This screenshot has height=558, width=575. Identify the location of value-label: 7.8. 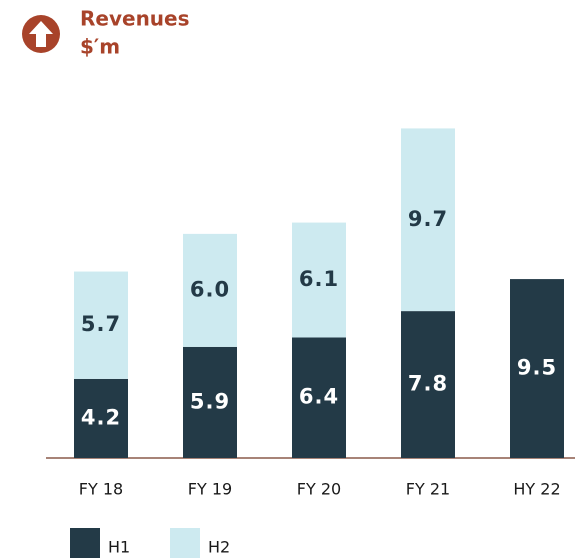
(428, 384).